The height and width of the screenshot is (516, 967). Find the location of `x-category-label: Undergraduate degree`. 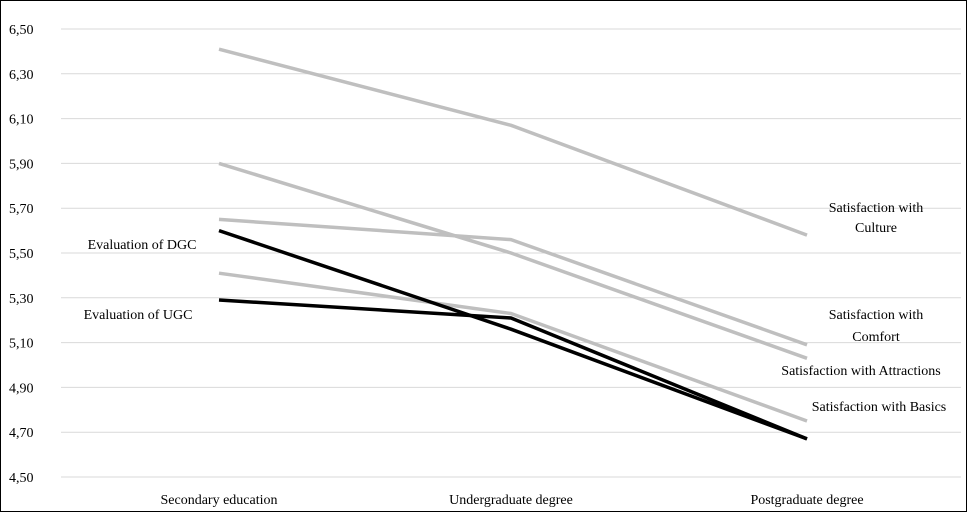

x-category-label: Undergraduate degree is located at coordinates (511, 500).